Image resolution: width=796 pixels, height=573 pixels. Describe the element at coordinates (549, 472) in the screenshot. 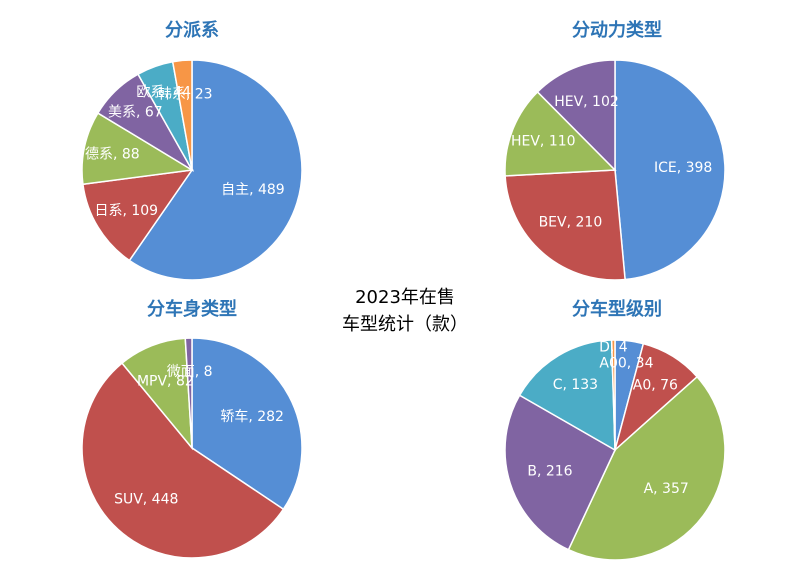

I see `pie-label-segment-3: B, 216` at that location.